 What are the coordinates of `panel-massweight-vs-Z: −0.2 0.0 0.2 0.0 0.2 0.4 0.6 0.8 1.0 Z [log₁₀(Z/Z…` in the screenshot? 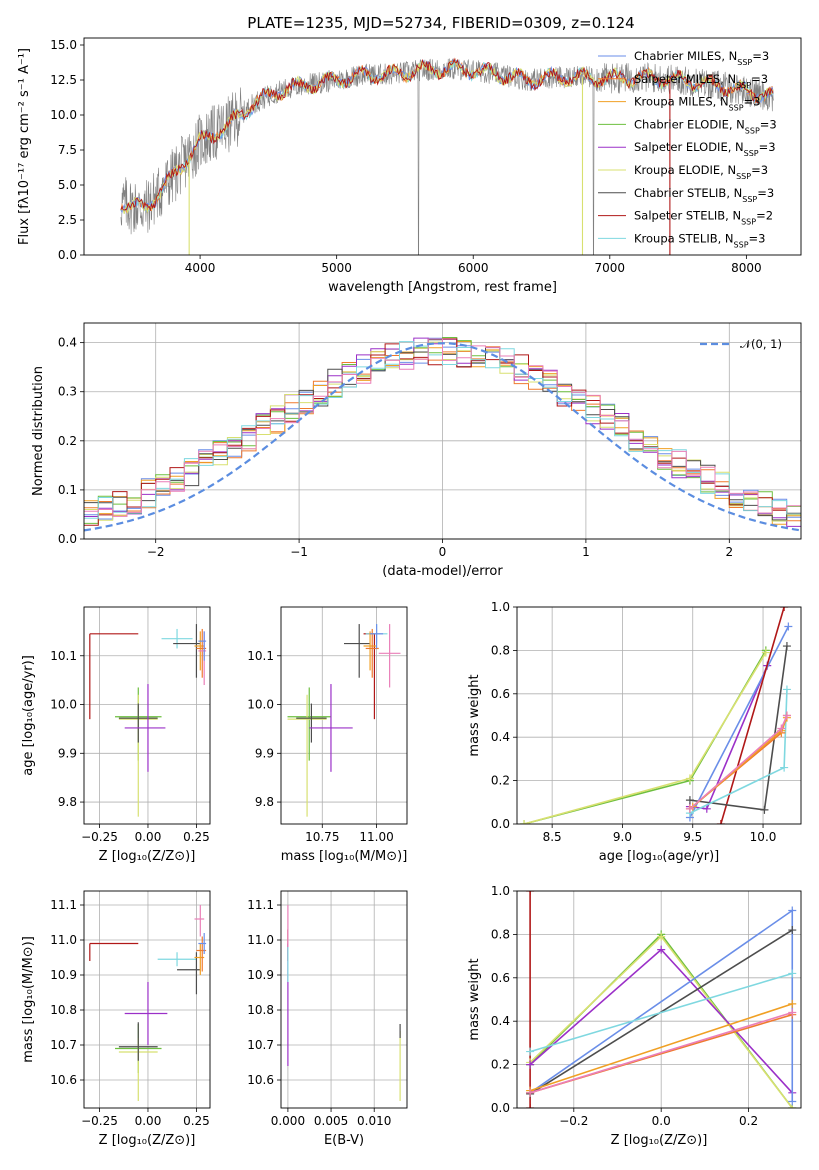 It's located at (634, 1016).